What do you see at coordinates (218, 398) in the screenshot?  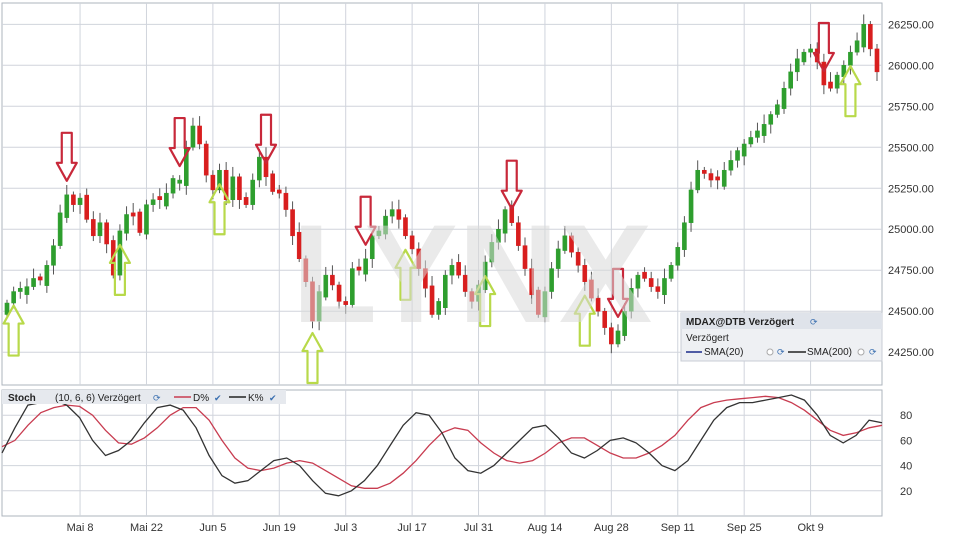 I see `d-check-icon: ✔` at bounding box center [218, 398].